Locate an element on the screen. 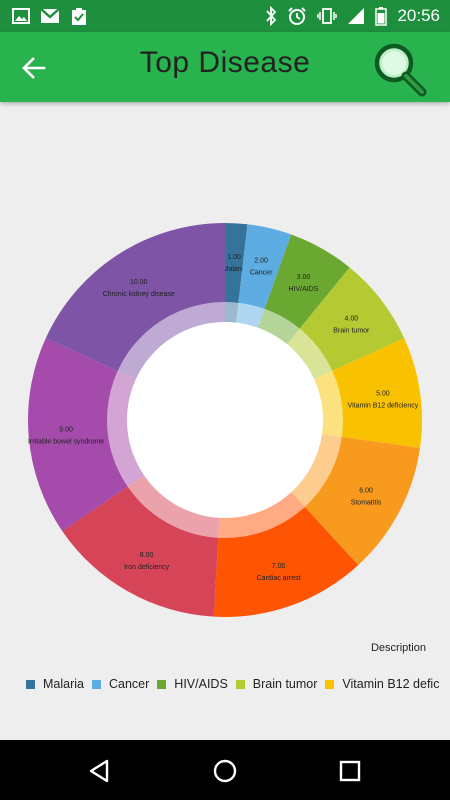  legend-item: Malaria is located at coordinates (55, 684).